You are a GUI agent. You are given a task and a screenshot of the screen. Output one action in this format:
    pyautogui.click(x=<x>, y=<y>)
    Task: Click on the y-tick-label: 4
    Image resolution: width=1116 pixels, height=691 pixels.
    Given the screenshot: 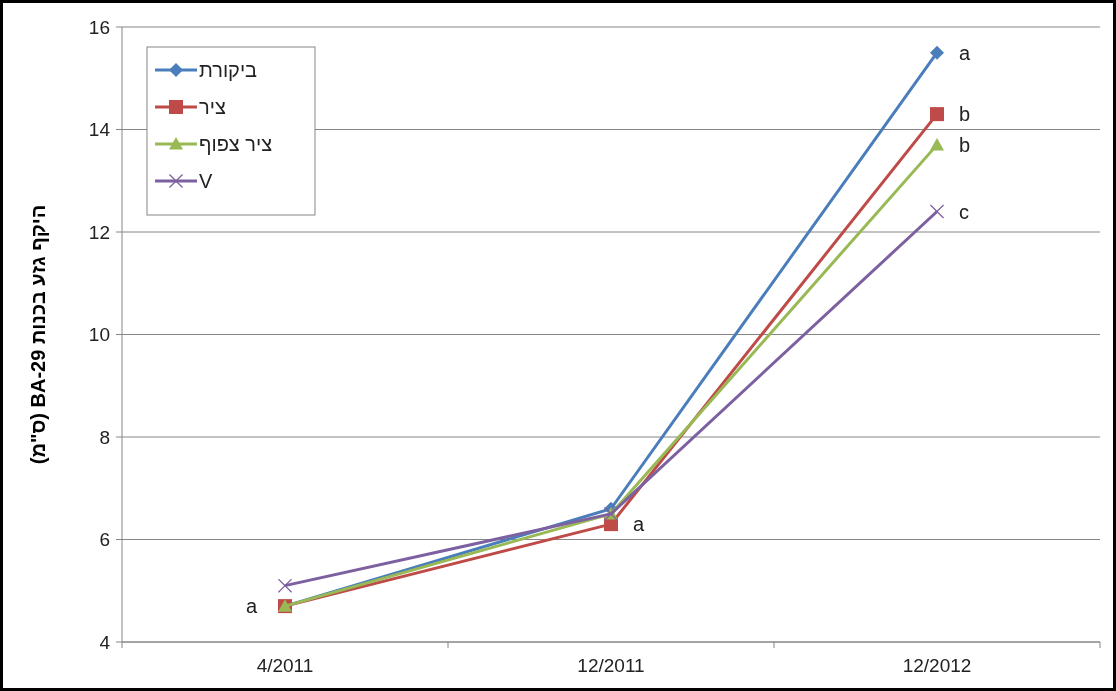 What is the action you would take?
    pyautogui.click(x=105, y=642)
    